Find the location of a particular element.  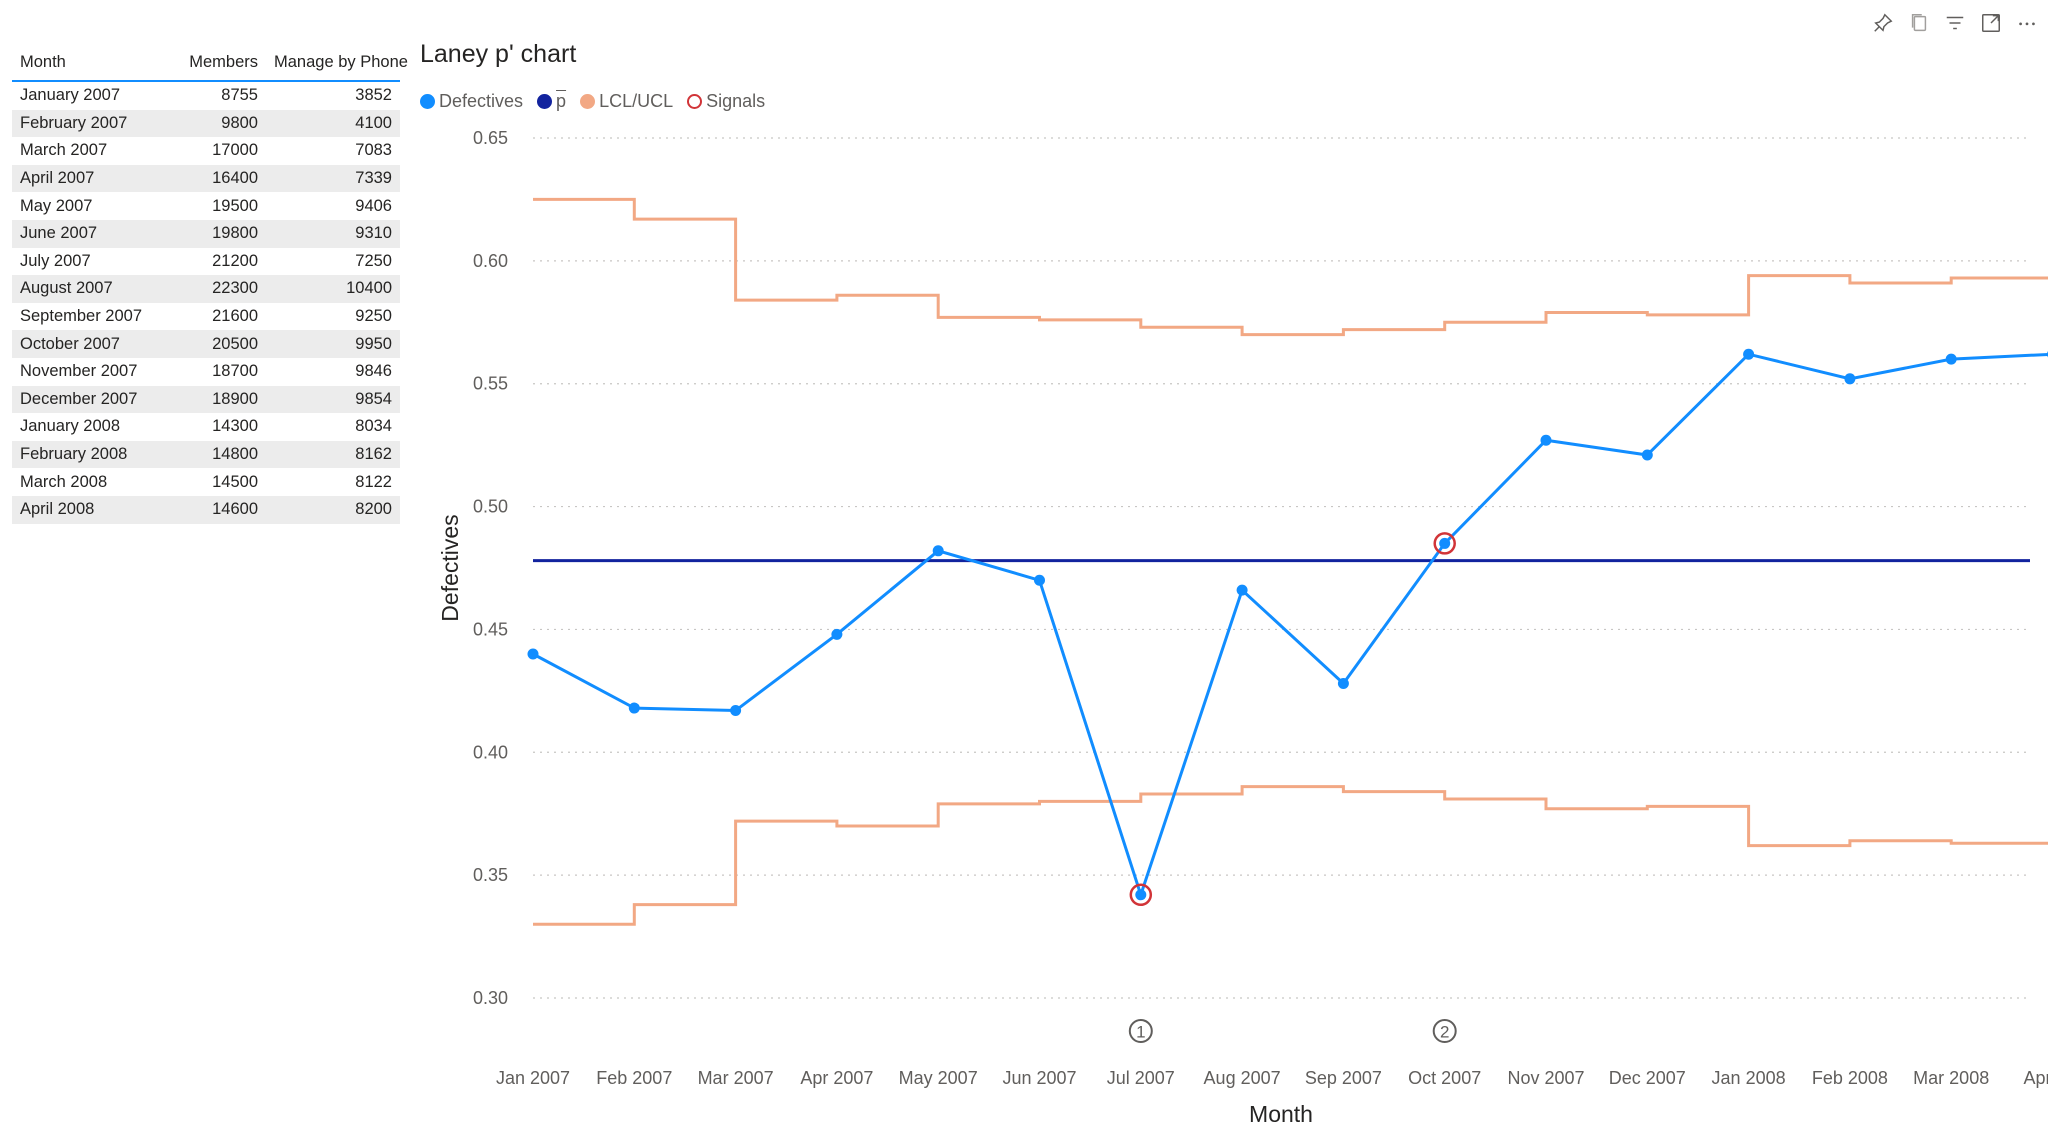

x-tick-label: May 2007 is located at coordinates (938, 1078).